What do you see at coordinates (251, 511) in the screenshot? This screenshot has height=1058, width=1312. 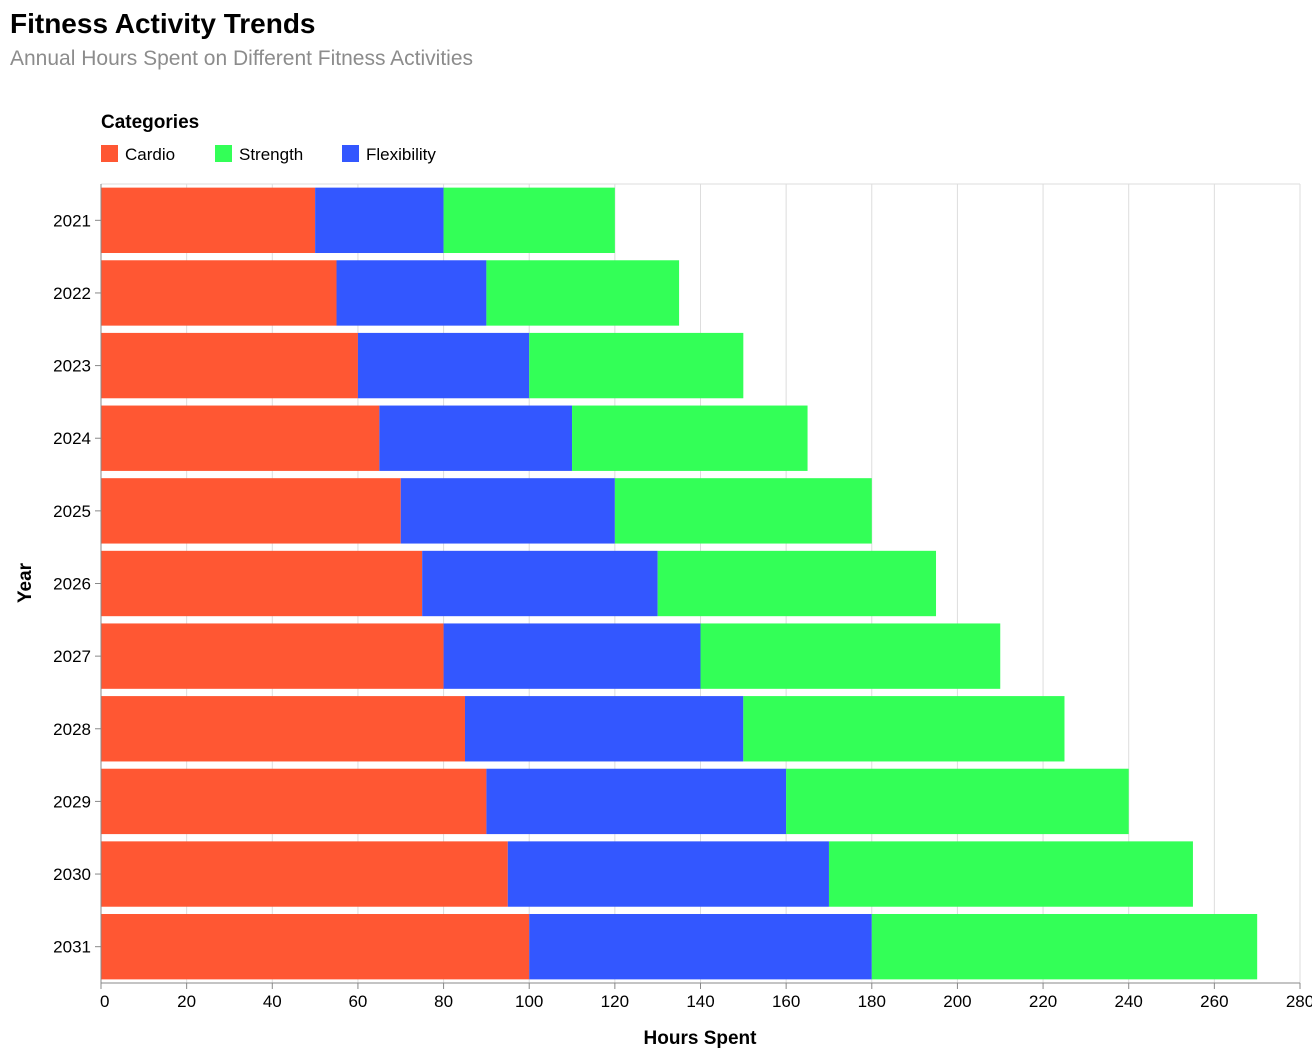 I see `bar-cardio-2025` at bounding box center [251, 511].